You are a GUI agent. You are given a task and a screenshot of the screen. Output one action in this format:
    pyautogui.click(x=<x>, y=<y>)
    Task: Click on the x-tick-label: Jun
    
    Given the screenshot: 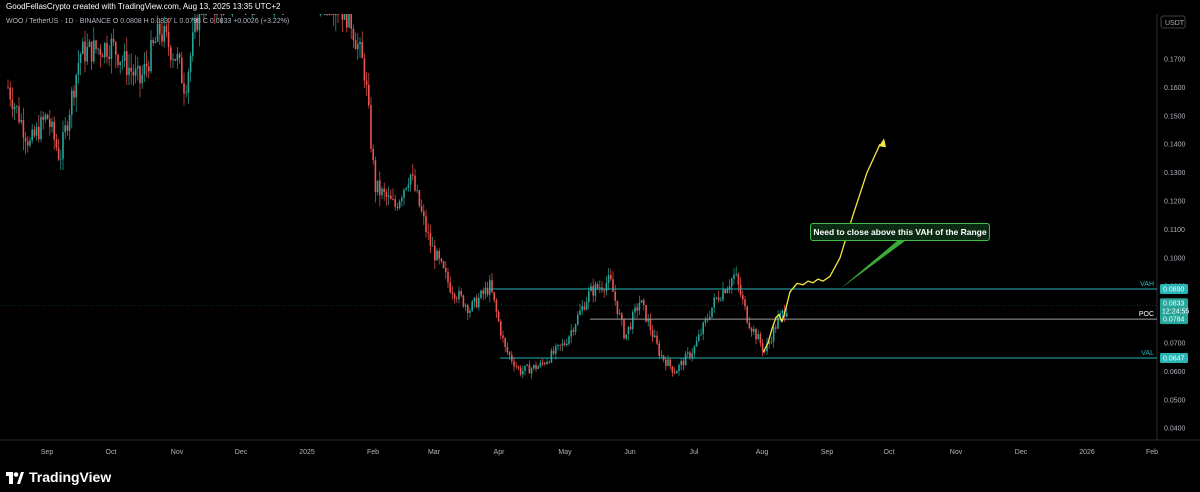 What is the action you would take?
    pyautogui.click(x=629, y=452)
    